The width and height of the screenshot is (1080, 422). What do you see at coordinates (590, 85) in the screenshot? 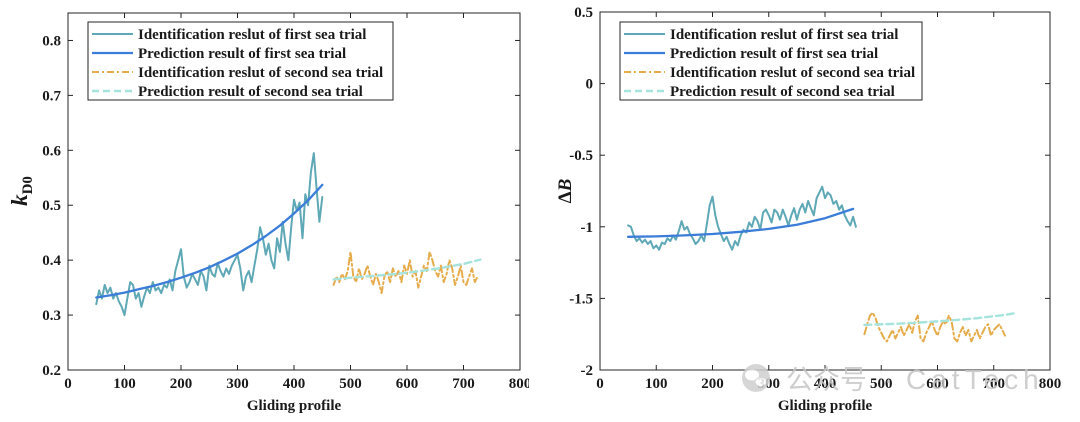
I see `y-tick-label: 0` at bounding box center [590, 85].